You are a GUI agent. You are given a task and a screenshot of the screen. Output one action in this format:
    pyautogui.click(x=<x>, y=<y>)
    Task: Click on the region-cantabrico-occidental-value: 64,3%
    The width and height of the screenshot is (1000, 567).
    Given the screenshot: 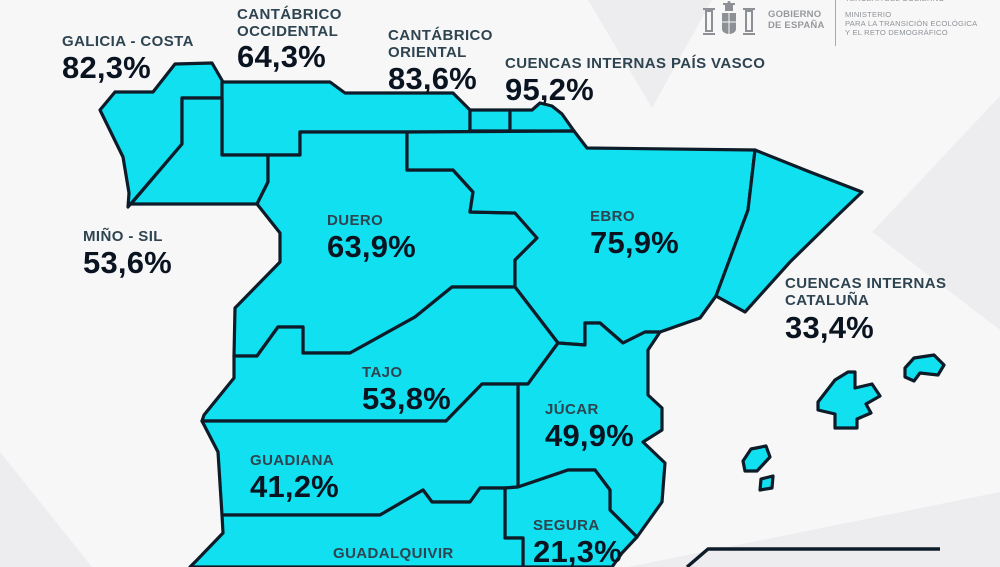 What is the action you would take?
    pyautogui.click(x=281, y=56)
    